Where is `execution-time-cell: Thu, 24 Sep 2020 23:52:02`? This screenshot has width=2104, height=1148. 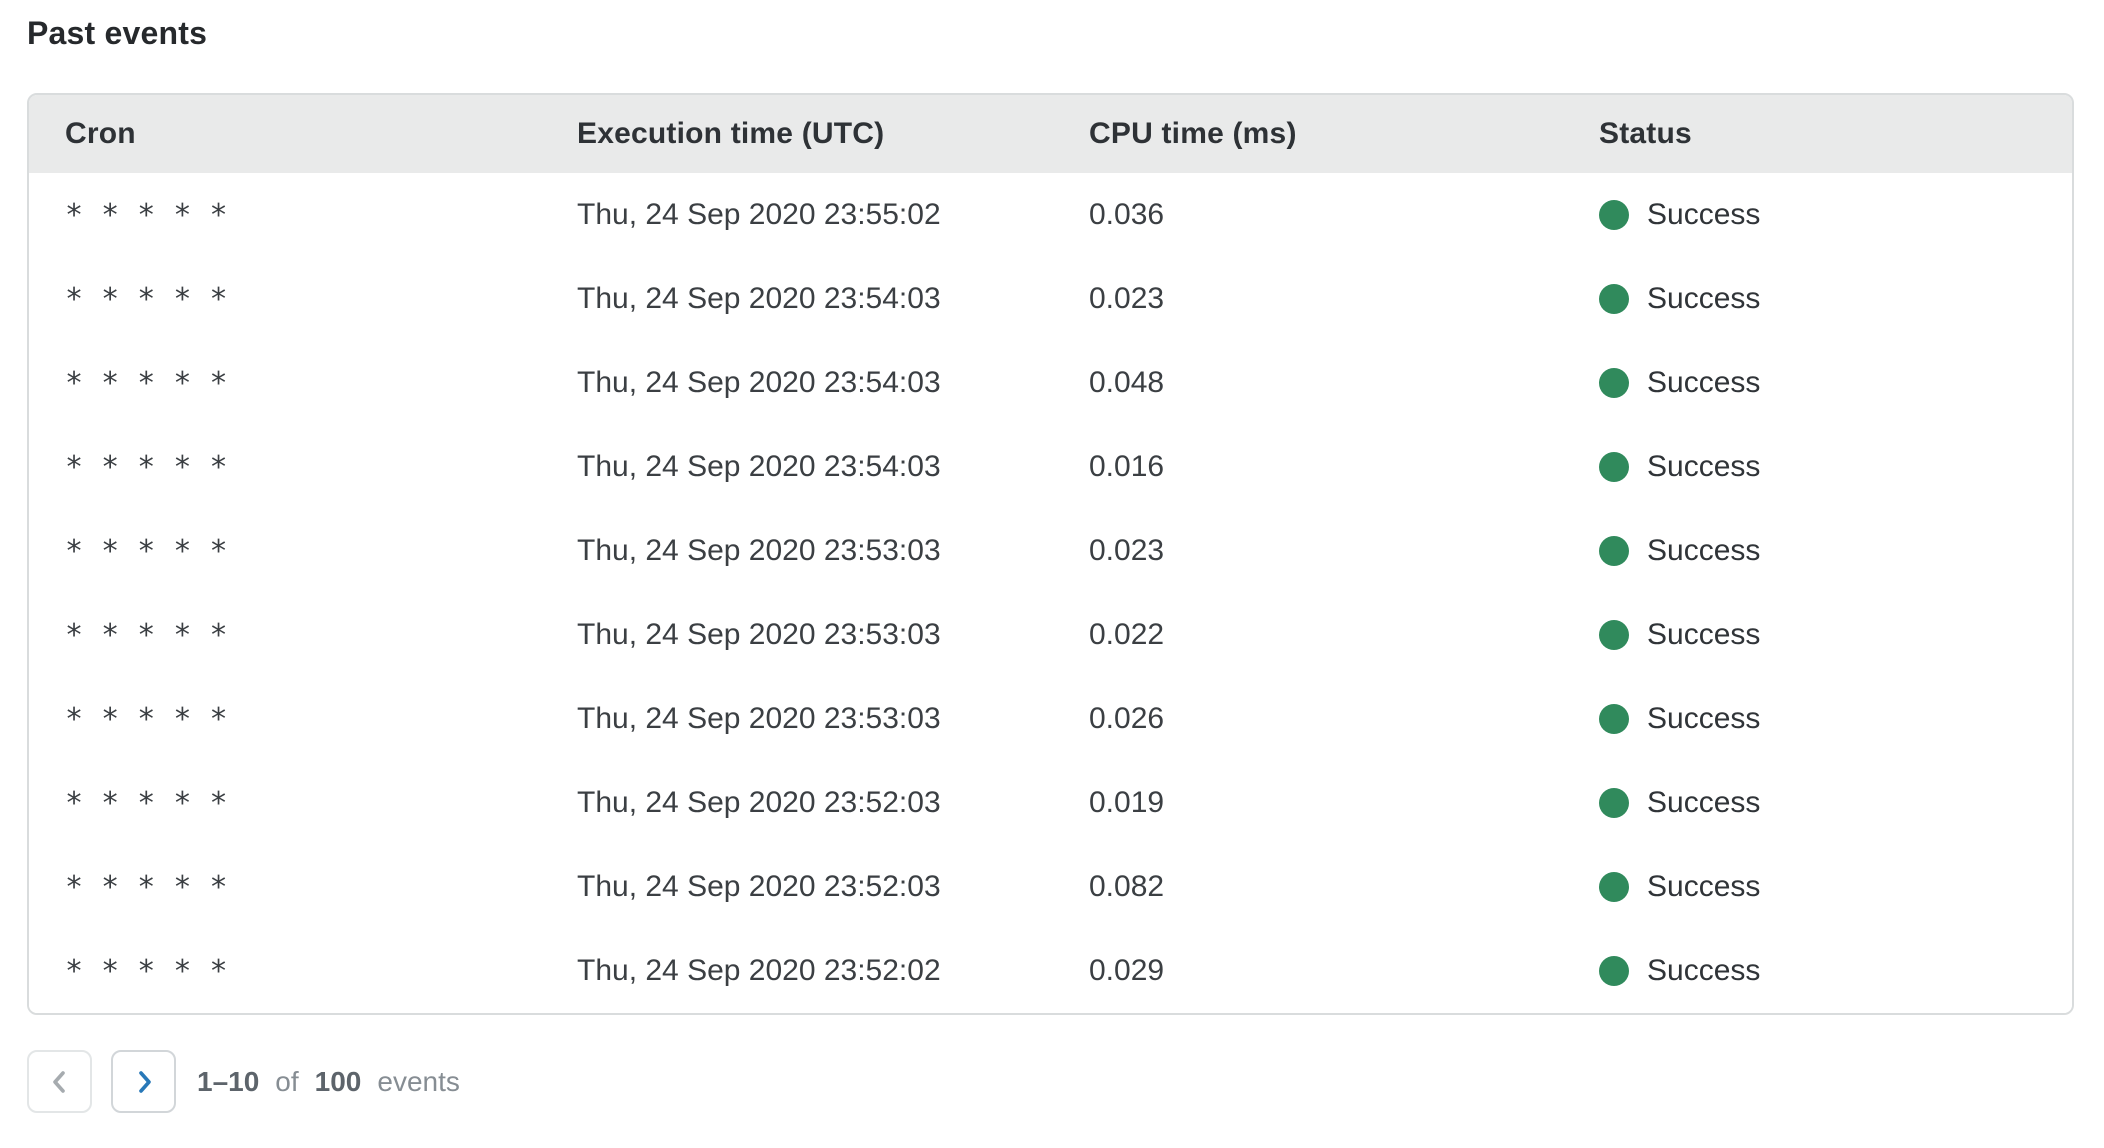
execution-time-cell: Thu, 24 Sep 2020 23:52:02 is located at coordinates (797, 971).